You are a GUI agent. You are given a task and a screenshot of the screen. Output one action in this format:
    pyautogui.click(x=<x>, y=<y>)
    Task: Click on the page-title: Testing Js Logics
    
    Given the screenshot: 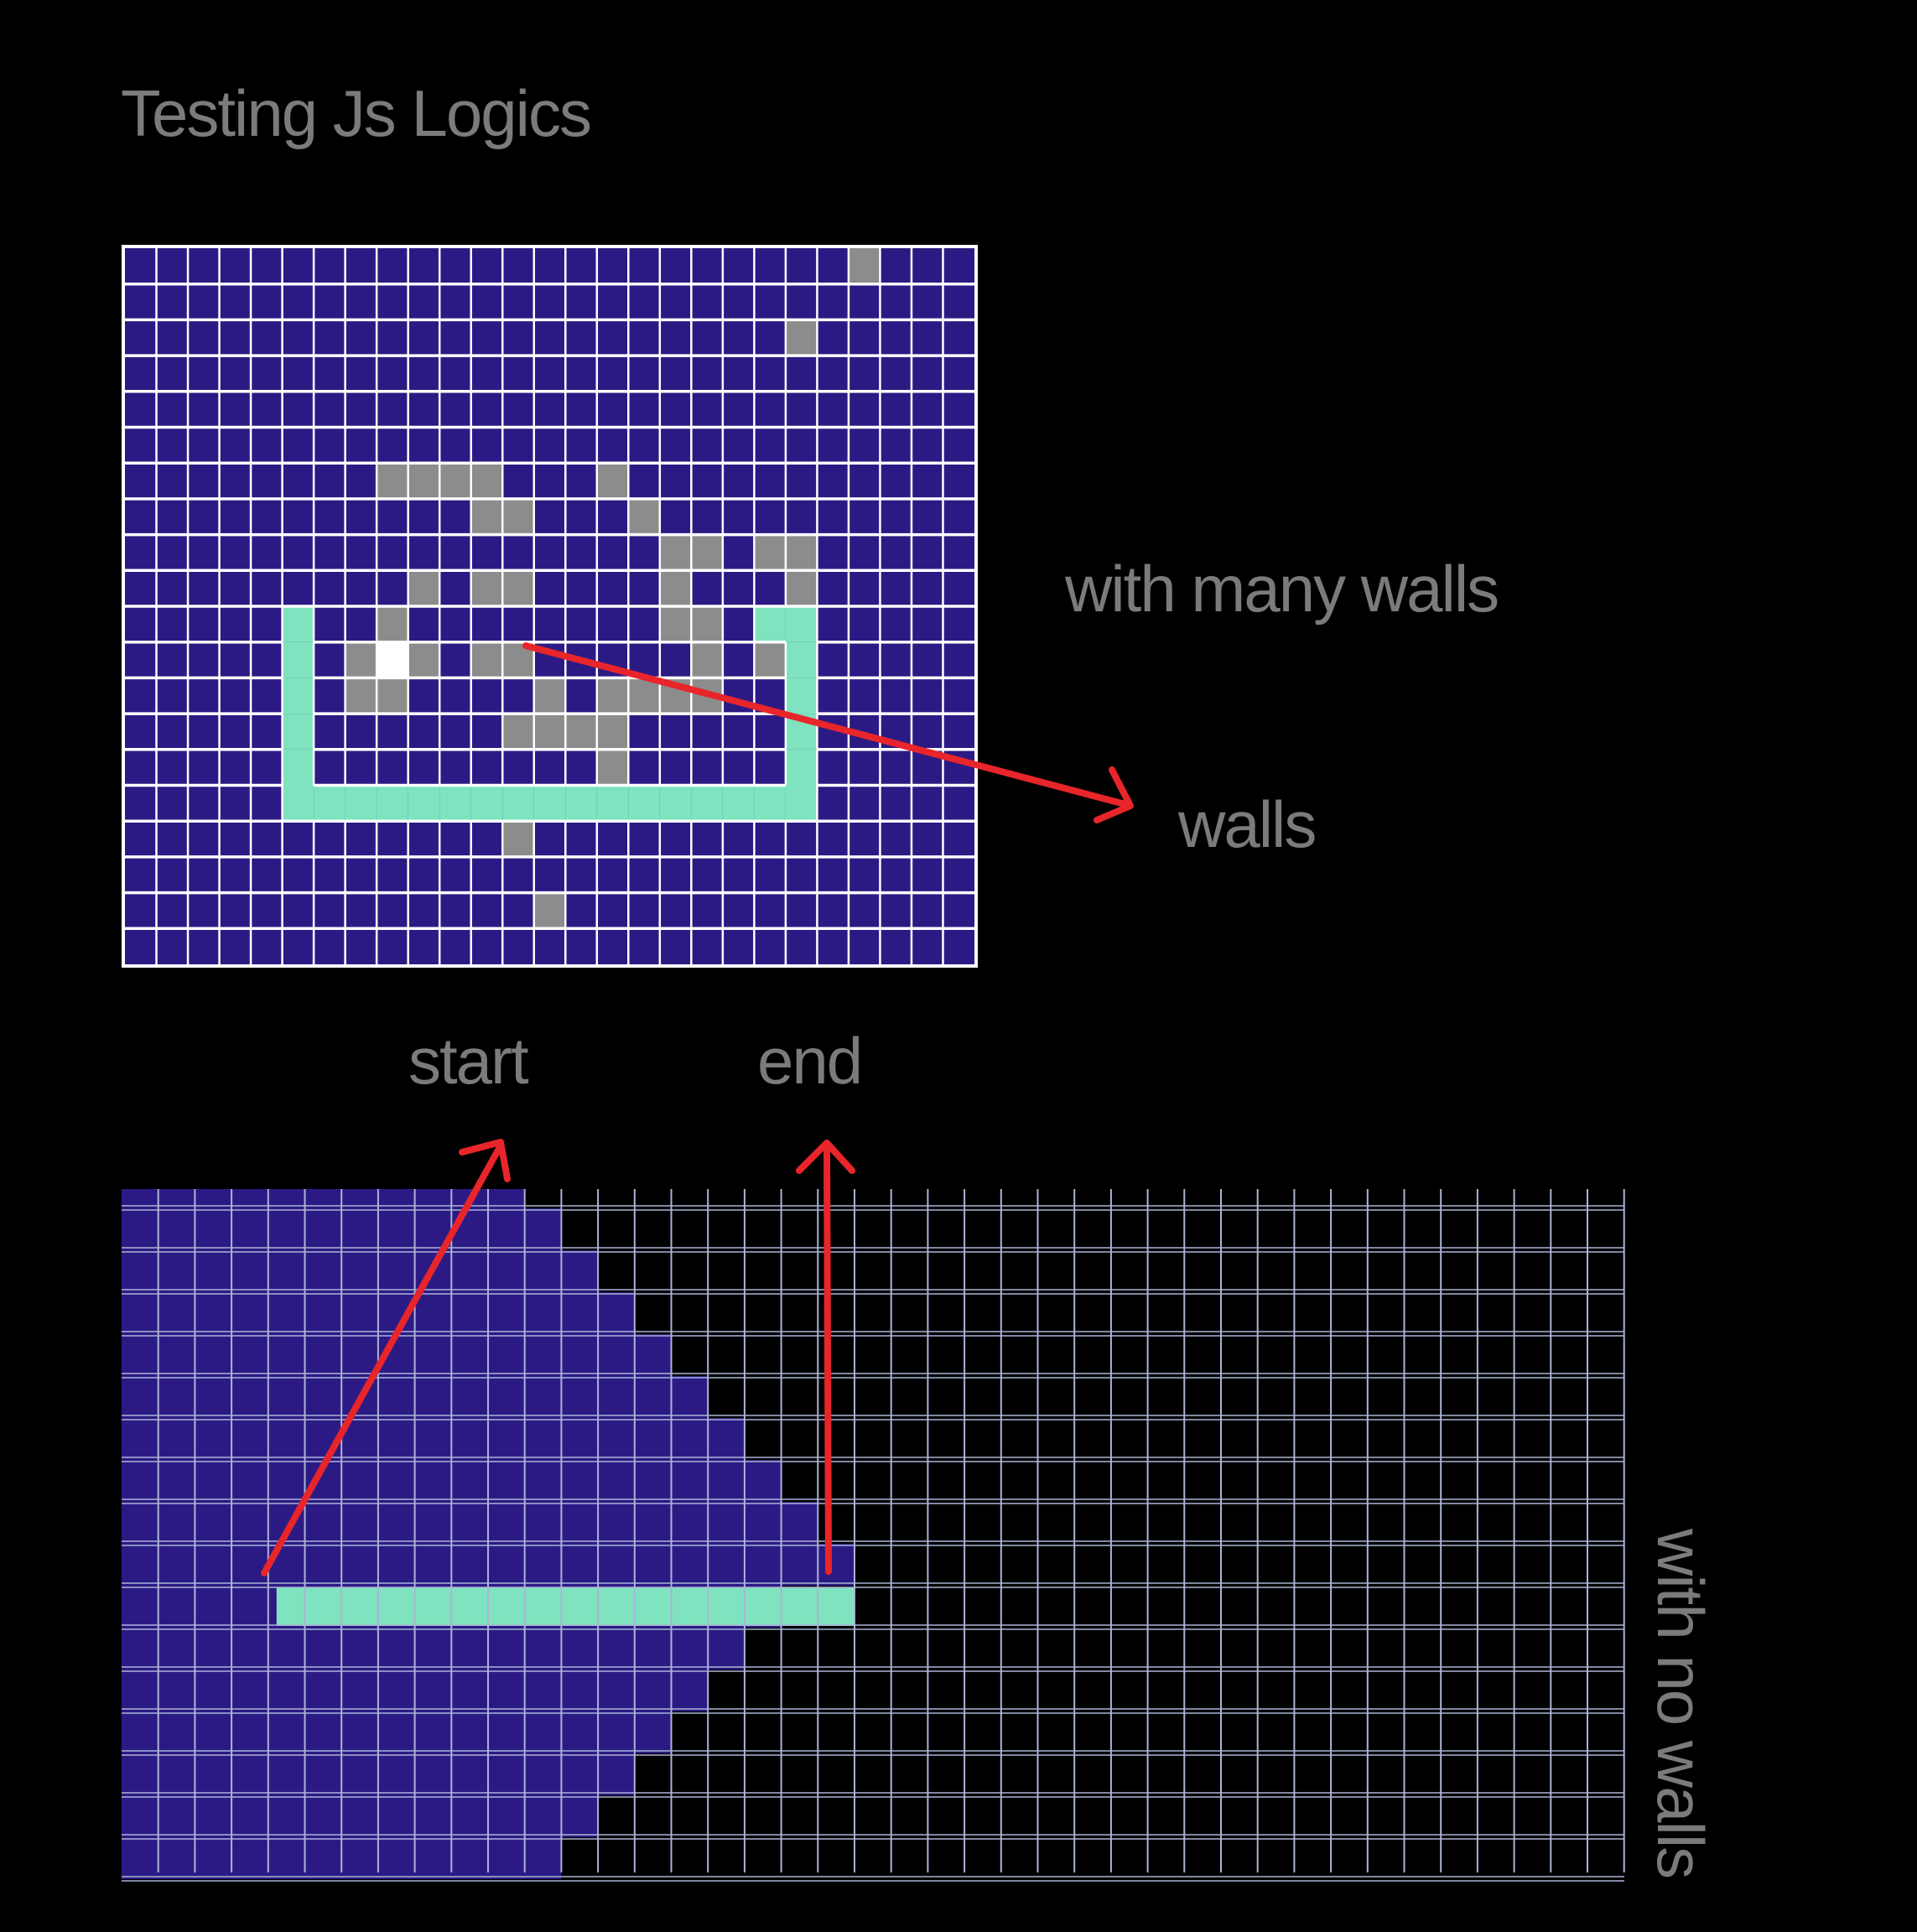 What is the action you would take?
    pyautogui.click(x=356, y=113)
    